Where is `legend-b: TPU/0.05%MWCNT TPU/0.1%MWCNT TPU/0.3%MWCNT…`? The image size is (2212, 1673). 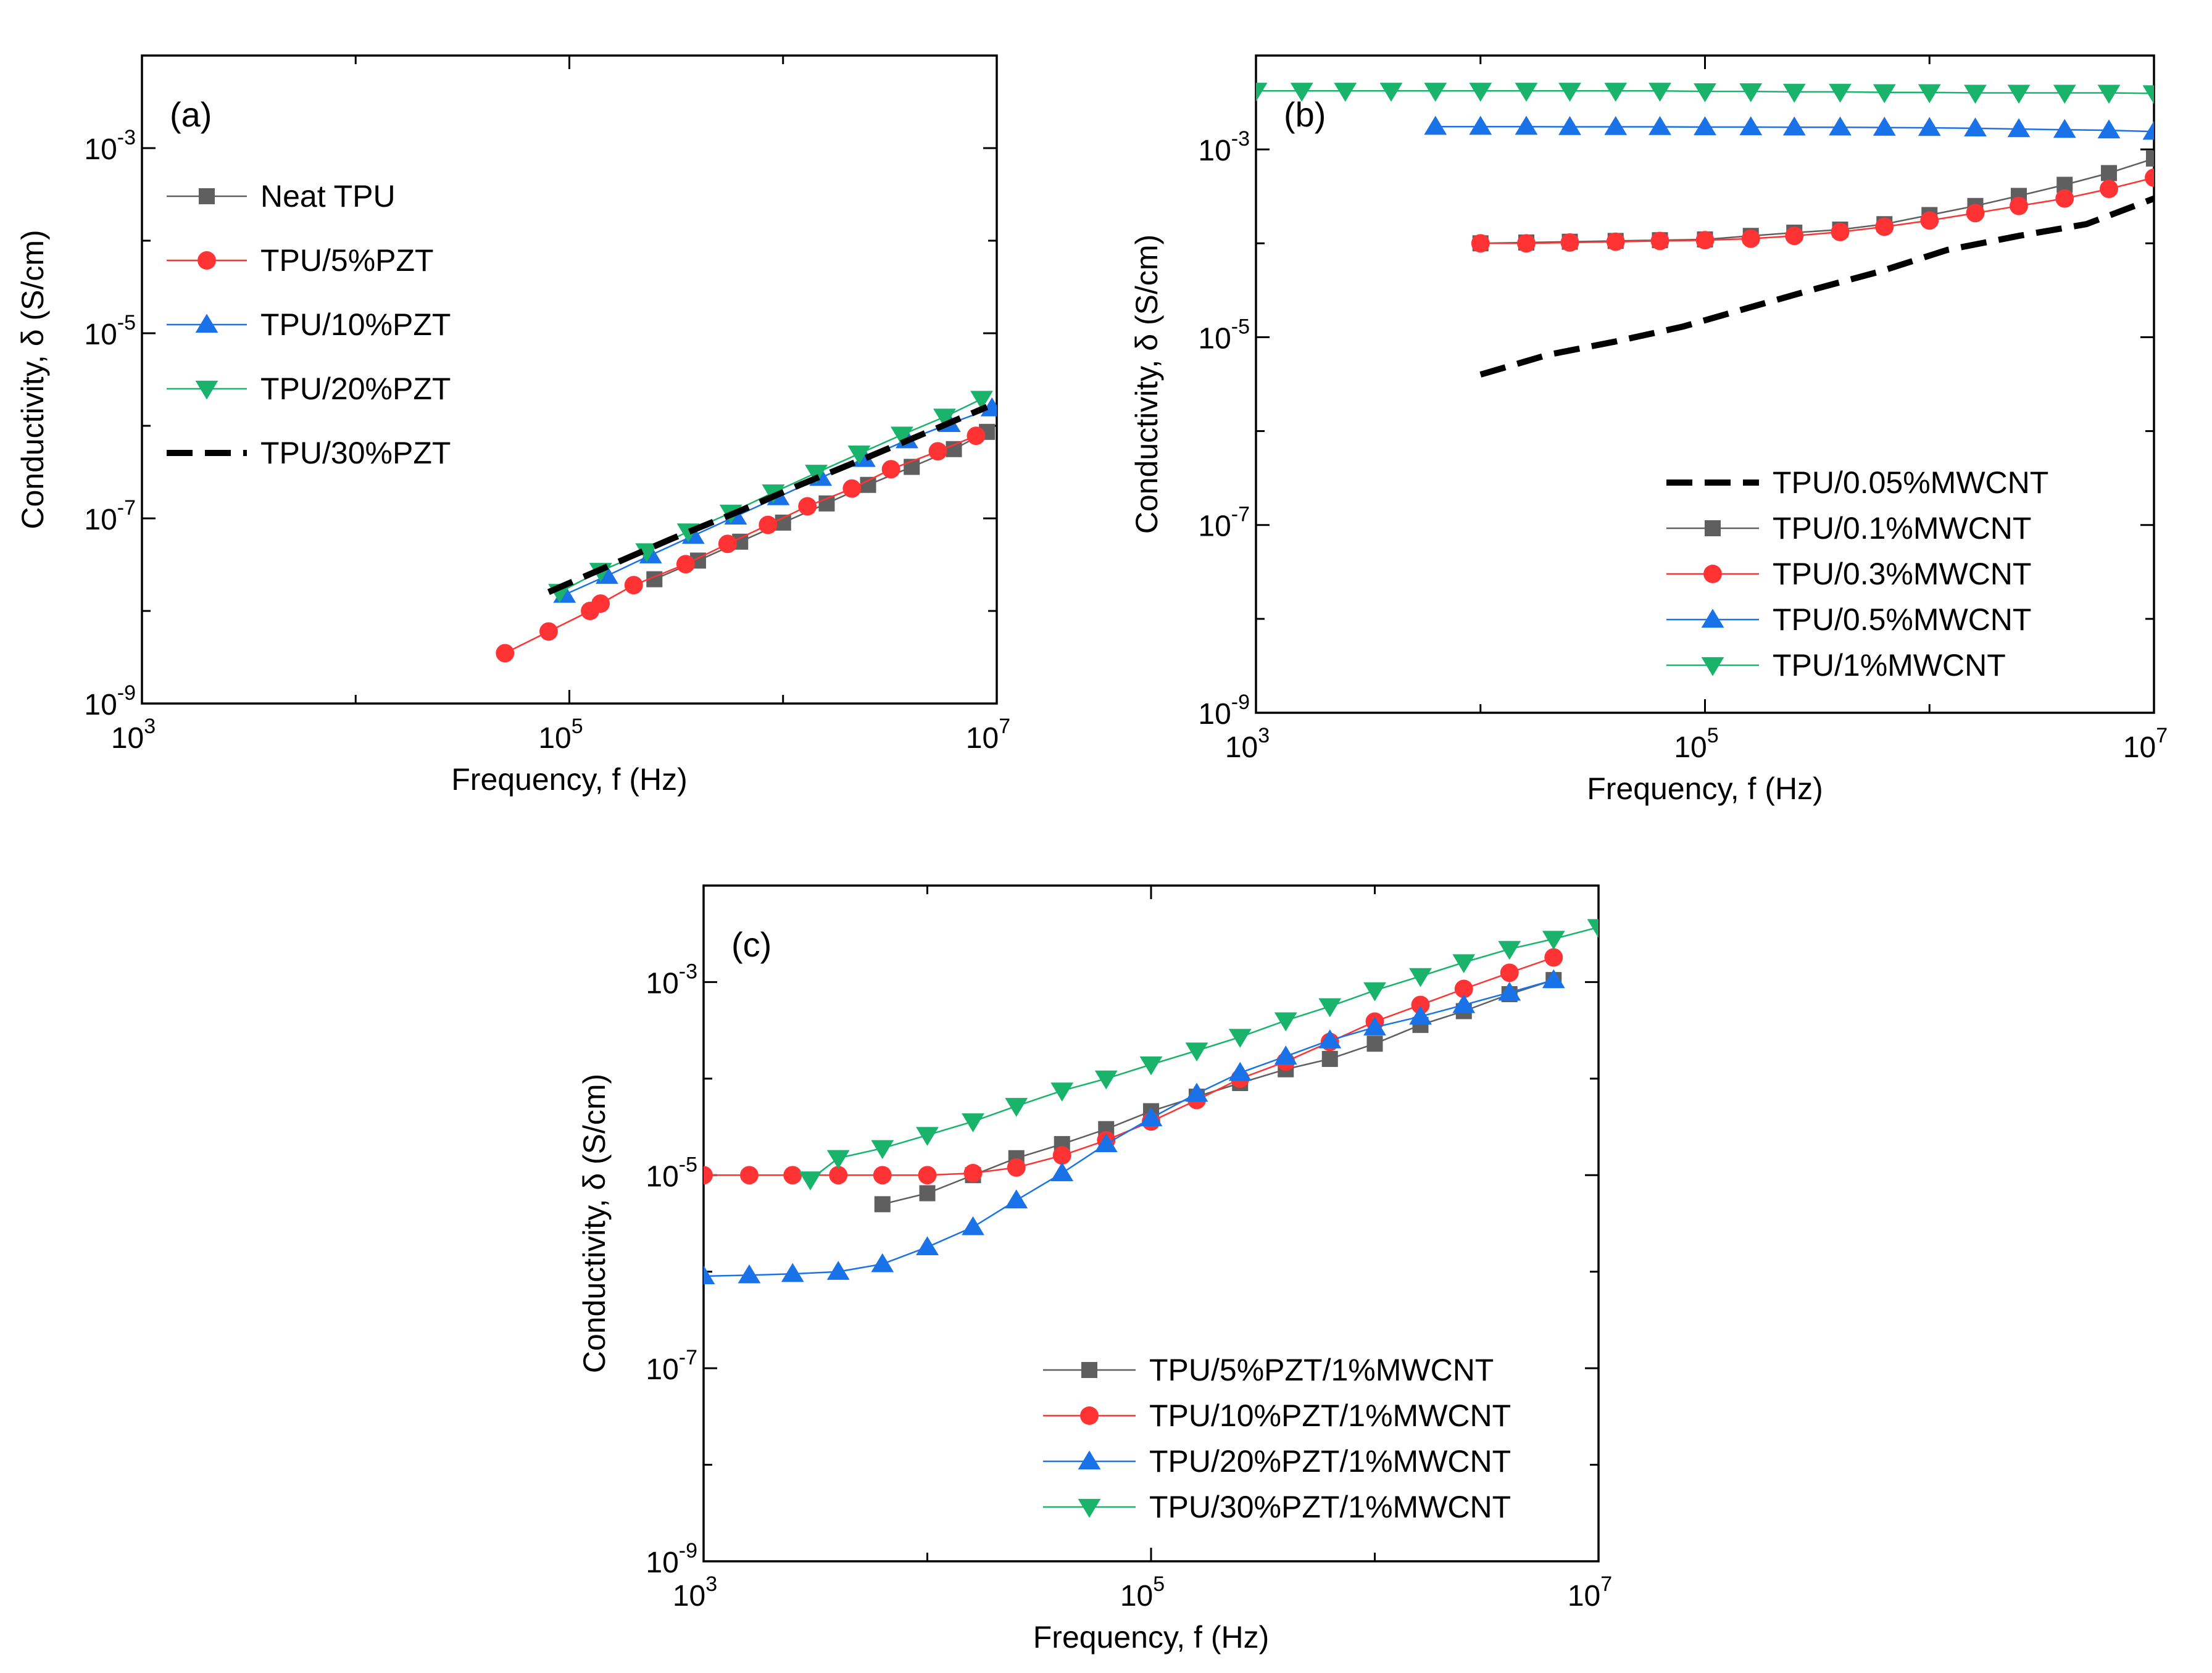
legend-b: TPU/0.05%MWCNT TPU/0.1%MWCNT TPU/0.3%MWCNT… is located at coordinates (1857, 574).